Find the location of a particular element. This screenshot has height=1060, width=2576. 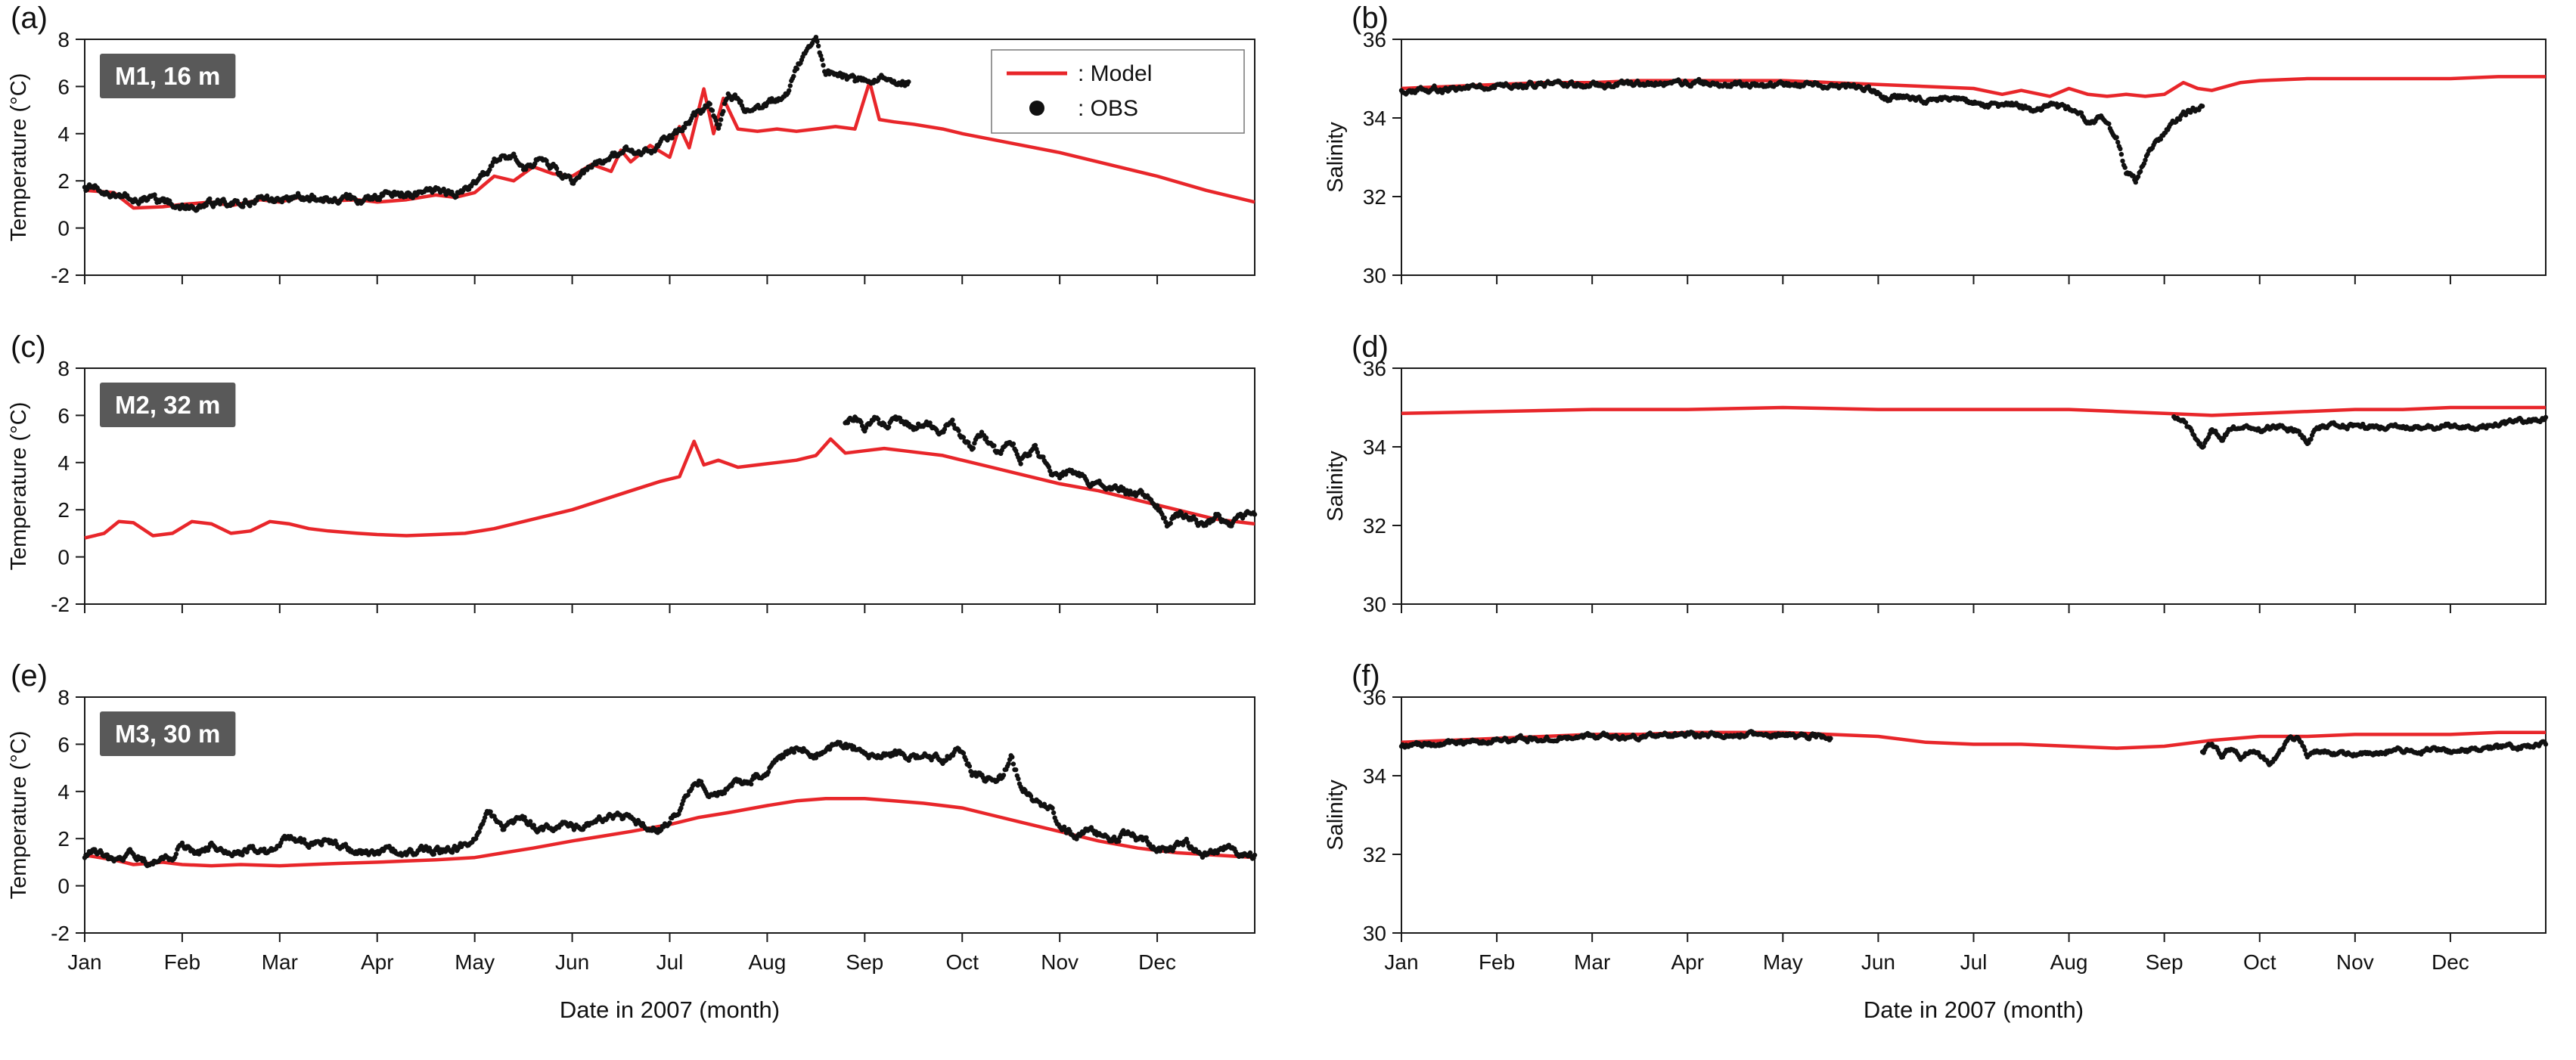

station-label: M1, 16 m is located at coordinates (167, 76).